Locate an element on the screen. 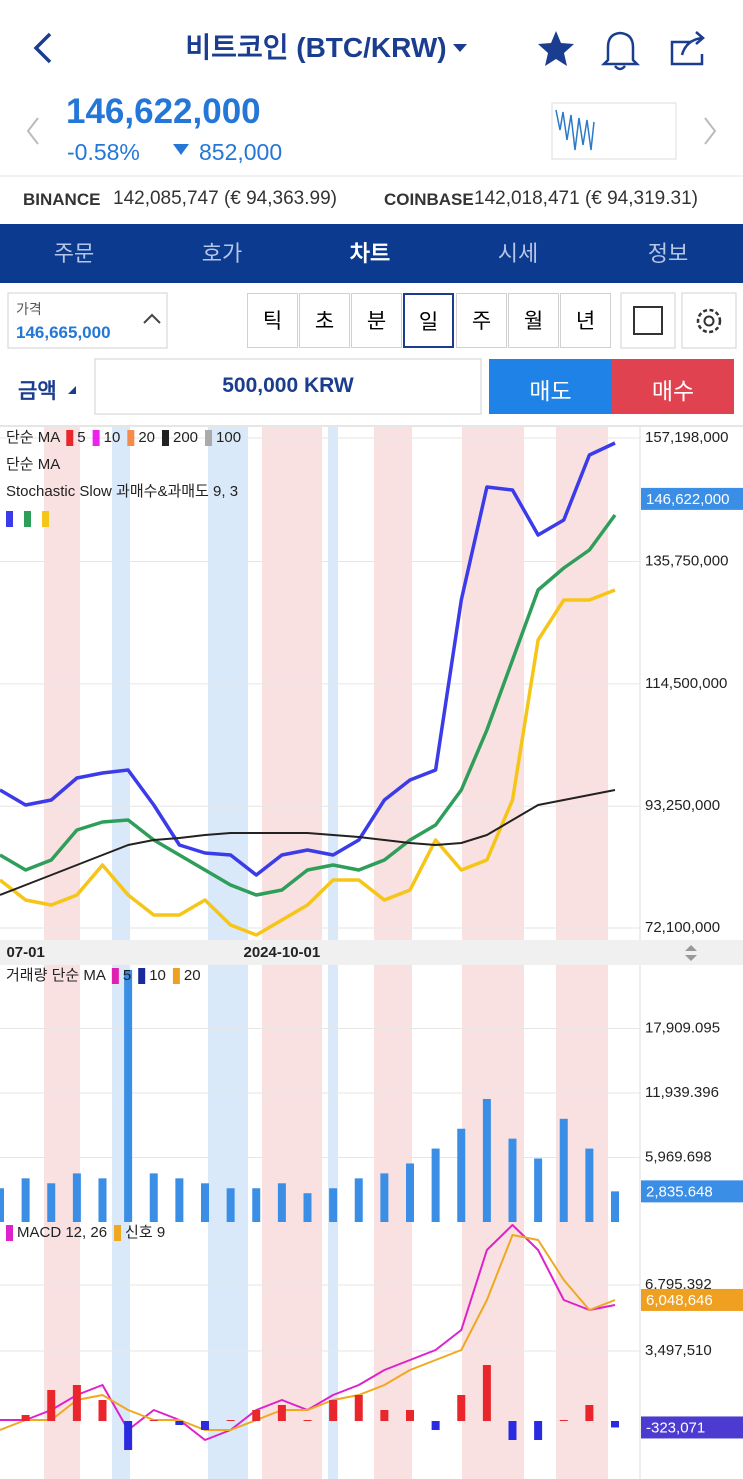  legend-item: 5 is located at coordinates (81, 437).